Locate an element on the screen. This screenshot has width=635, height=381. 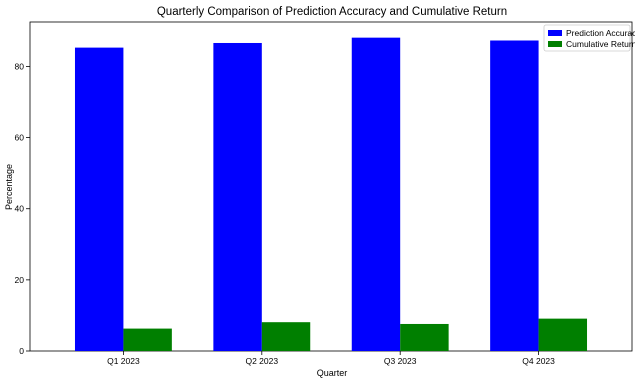
legend-label: Prediction Accuracy is located at coordinates (600, 33).